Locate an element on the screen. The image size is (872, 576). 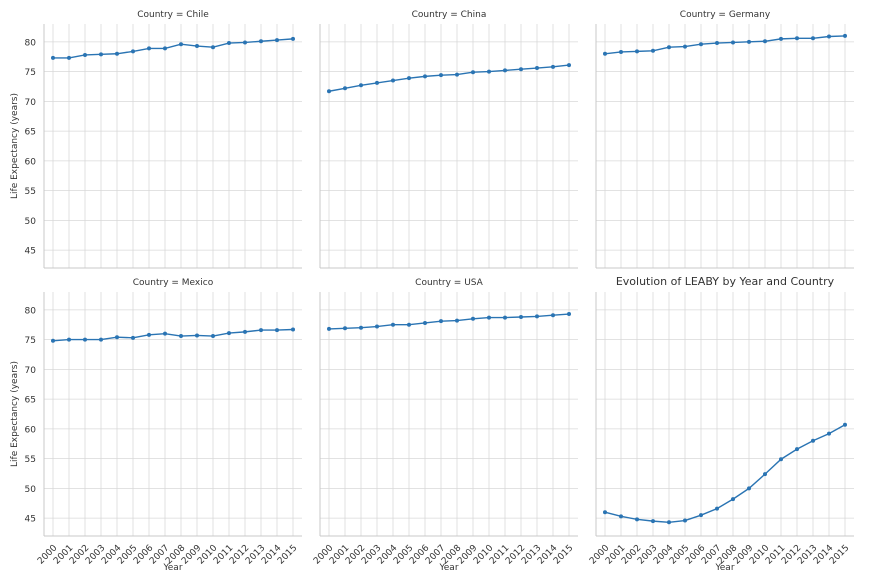
y-tick-label: 50 is located at coordinates (31, 490).